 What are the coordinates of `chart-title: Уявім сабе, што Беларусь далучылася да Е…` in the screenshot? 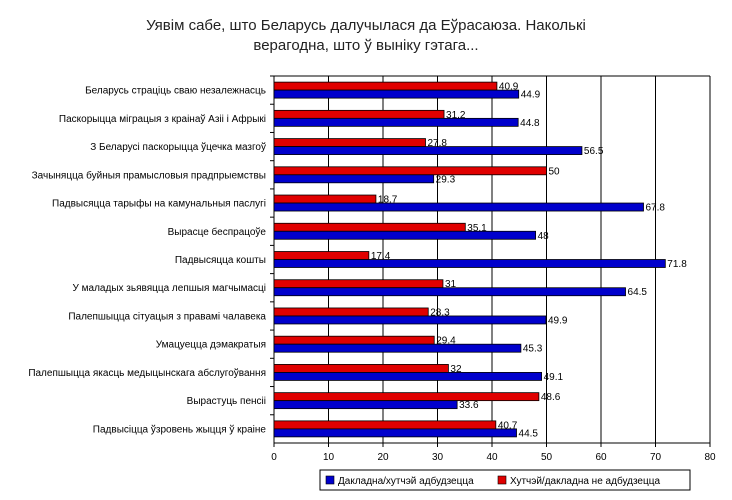 It's located at (366, 36).